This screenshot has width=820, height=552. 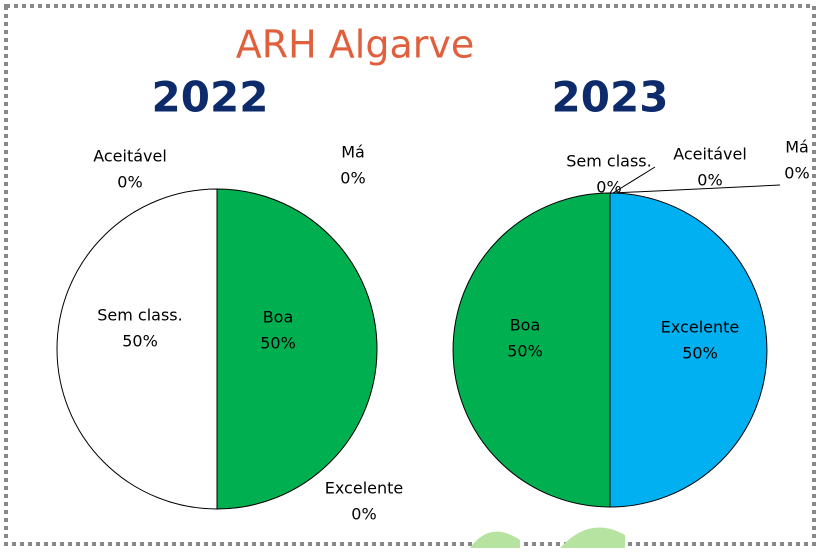 What do you see at coordinates (610, 97) in the screenshot?
I see `chart-title: 2023` at bounding box center [610, 97].